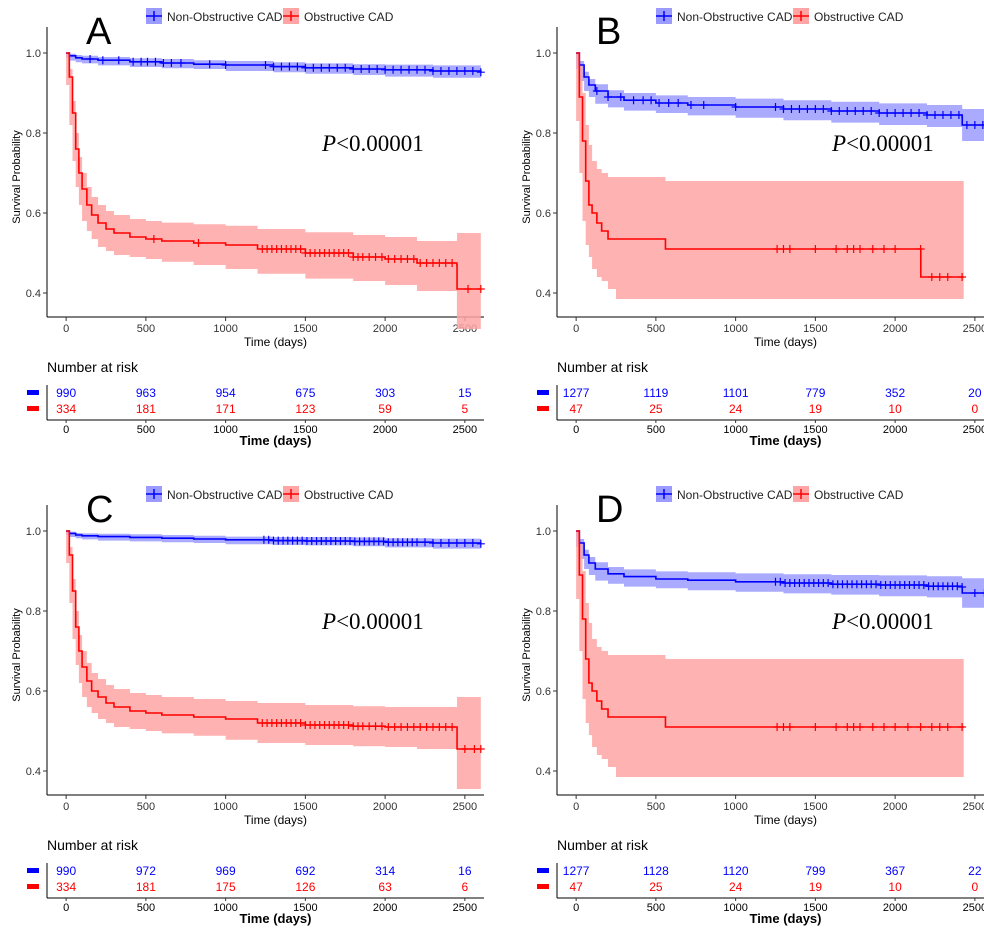 The width and height of the screenshot is (984, 938). Describe the element at coordinates (543, 134) in the screenshot. I see `y-tick-label: 0.8` at that location.